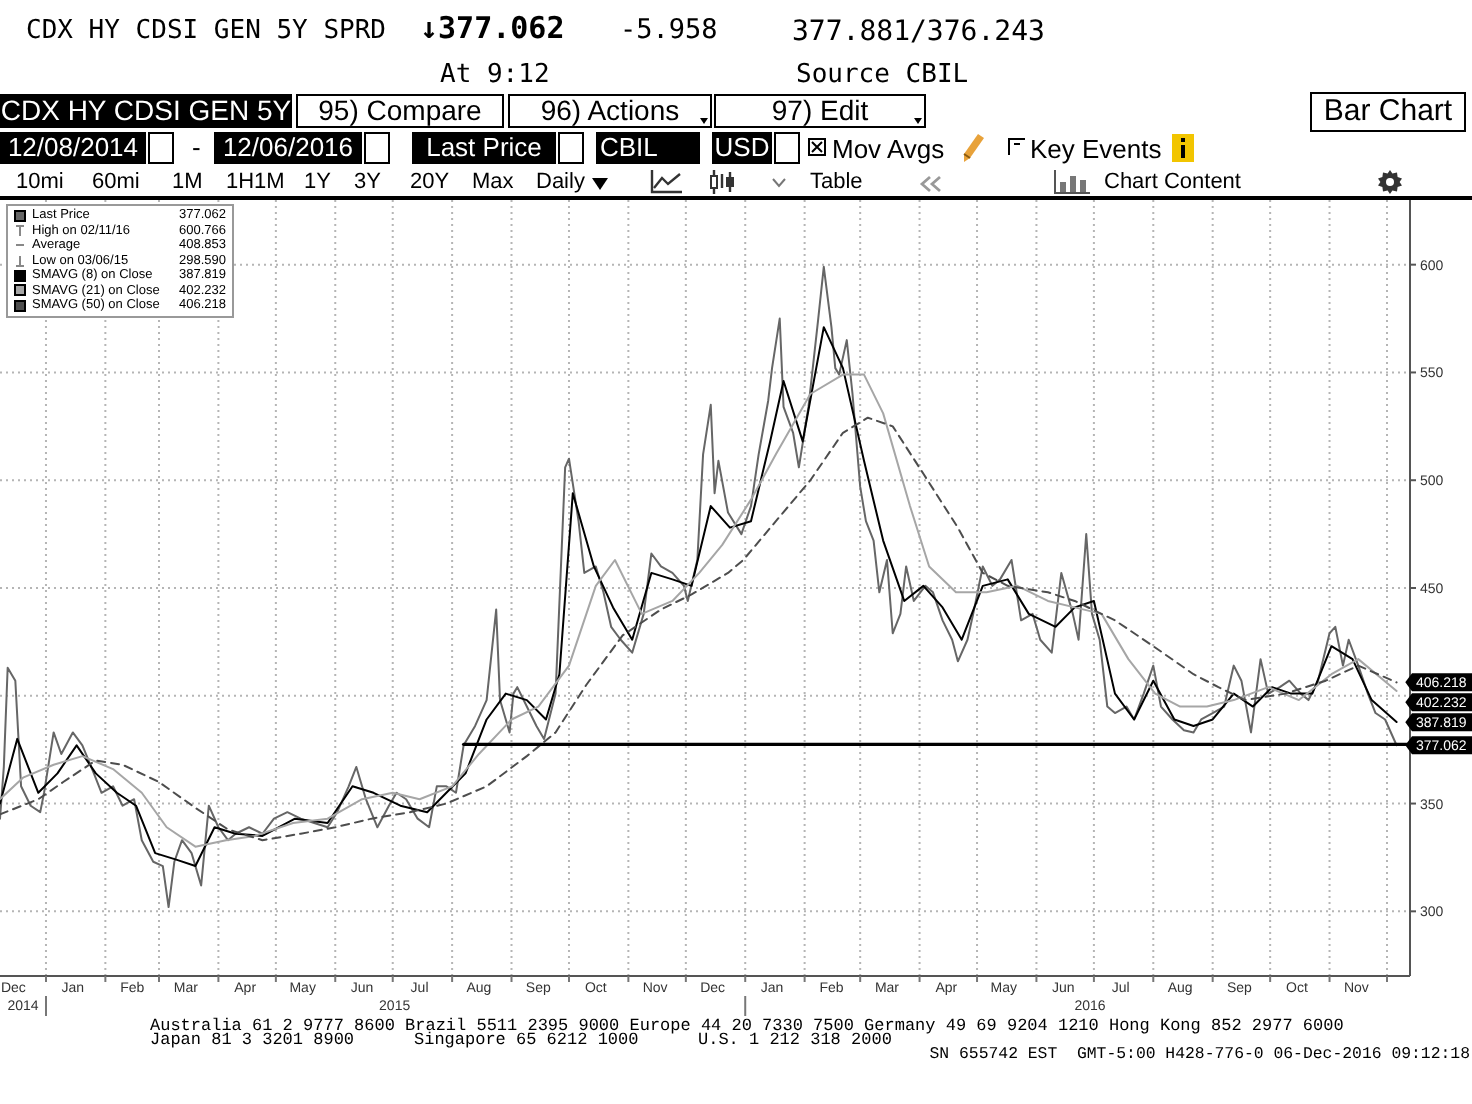  What do you see at coordinates (882, 75) in the screenshot?
I see `source-note: Source CBIL` at bounding box center [882, 75].